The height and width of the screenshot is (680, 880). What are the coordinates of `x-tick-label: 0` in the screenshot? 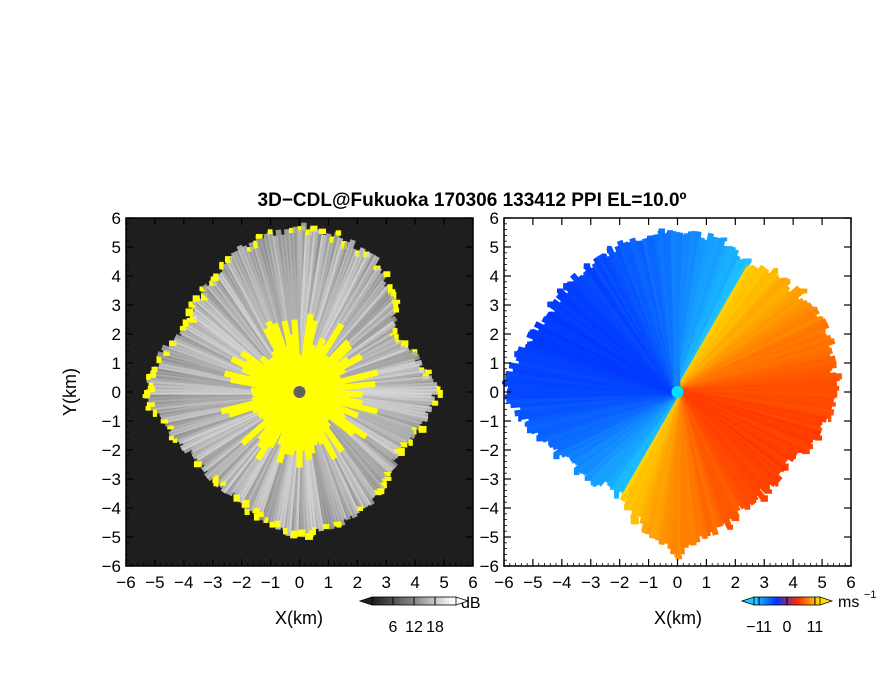 It's located at (677, 582).